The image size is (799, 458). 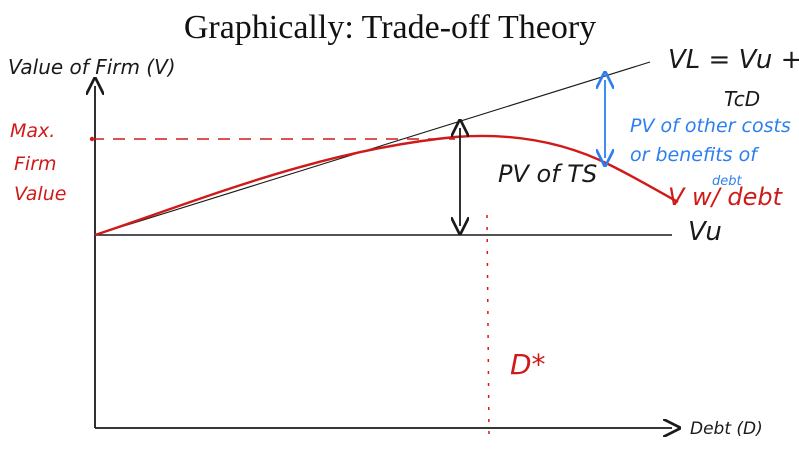 What do you see at coordinates (726, 197) in the screenshot?
I see `v-with-debt-label: V w/ debt` at bounding box center [726, 197].